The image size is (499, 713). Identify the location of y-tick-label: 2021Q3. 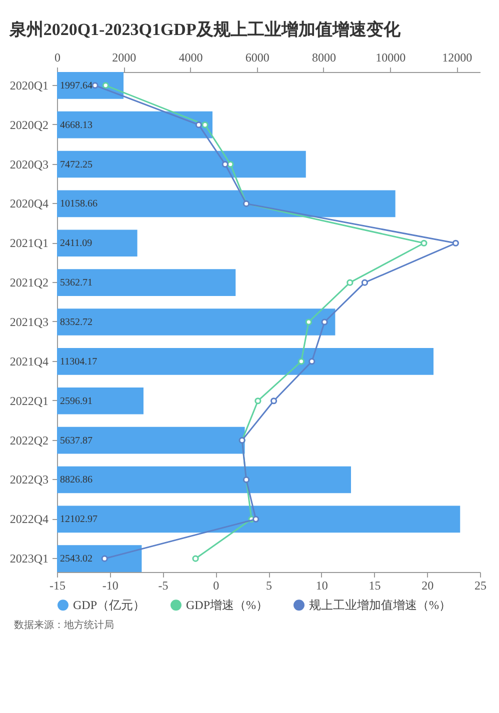
(29, 322).